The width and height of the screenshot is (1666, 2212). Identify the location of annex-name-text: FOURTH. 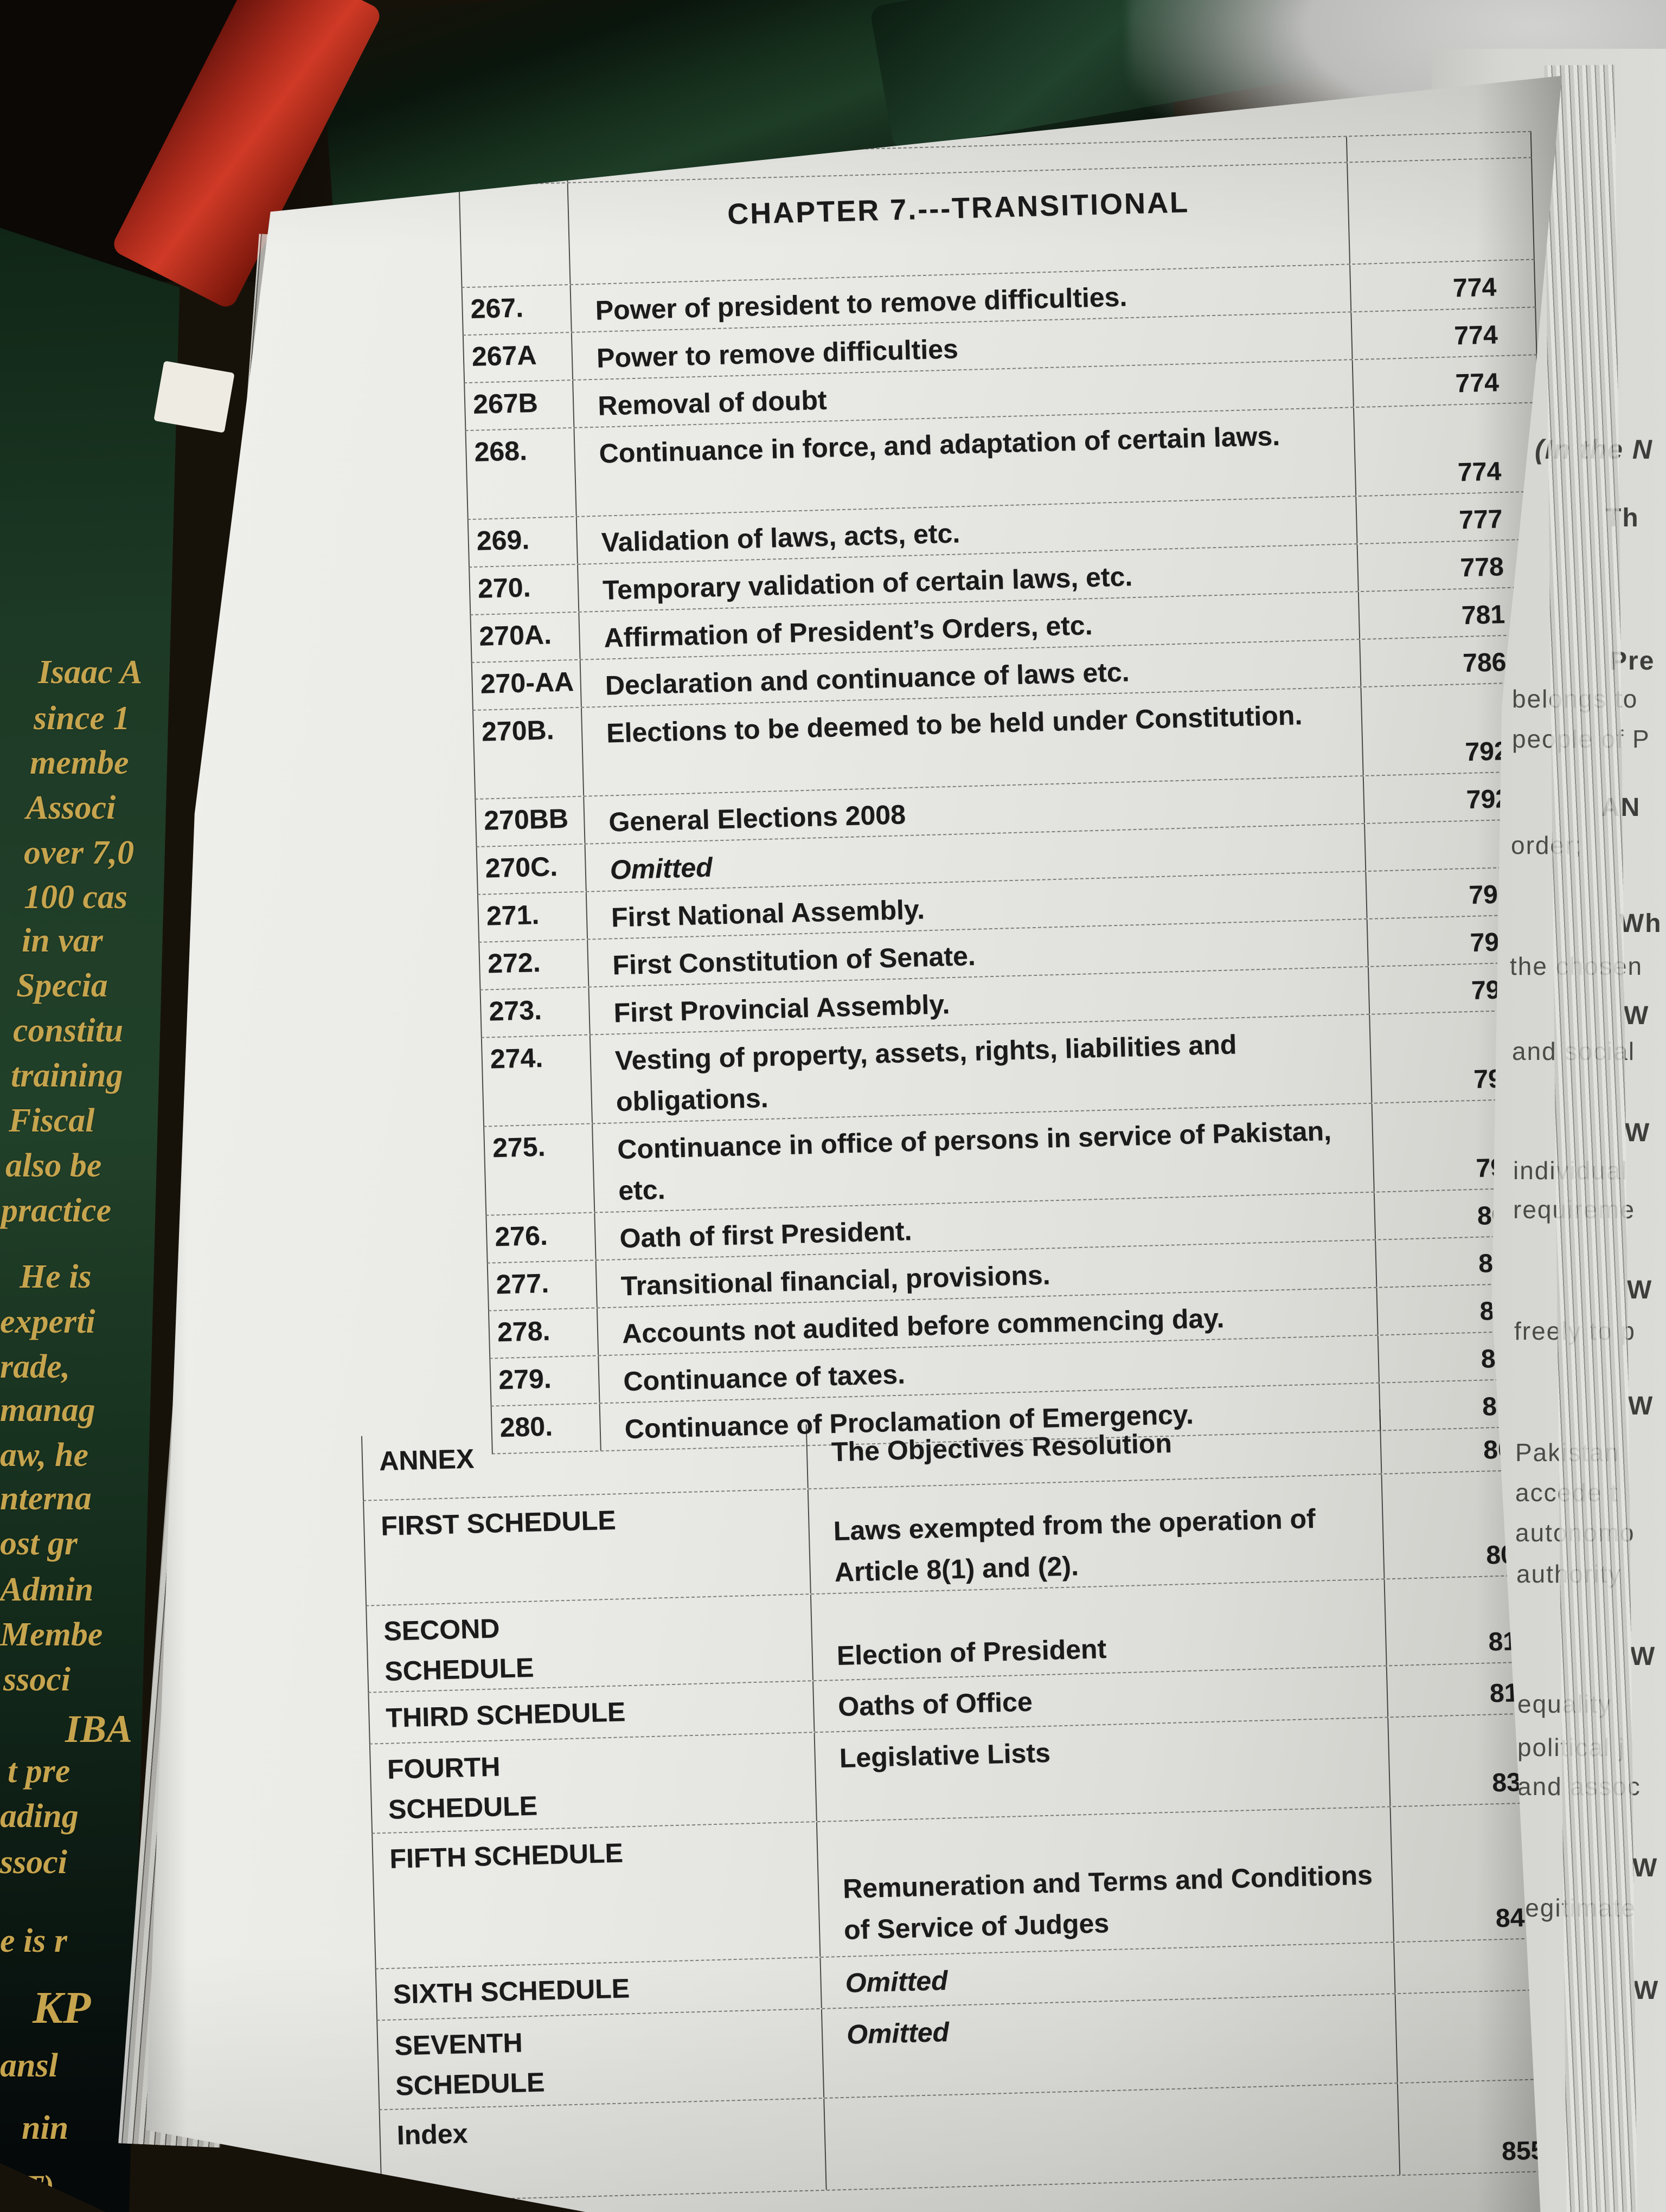
(444, 1768).